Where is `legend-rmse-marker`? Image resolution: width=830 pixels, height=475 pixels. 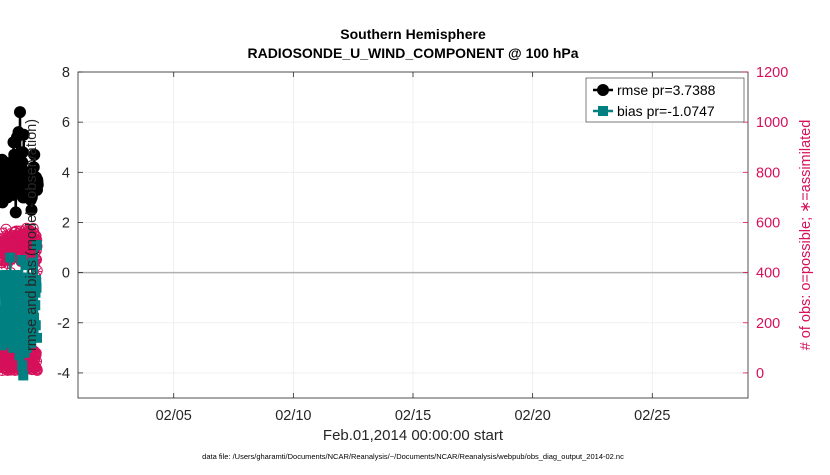 legend-rmse-marker is located at coordinates (603, 90).